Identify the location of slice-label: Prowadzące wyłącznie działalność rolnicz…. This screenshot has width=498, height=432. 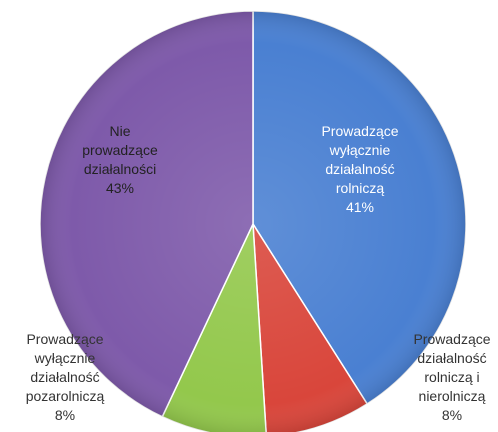
(360, 169).